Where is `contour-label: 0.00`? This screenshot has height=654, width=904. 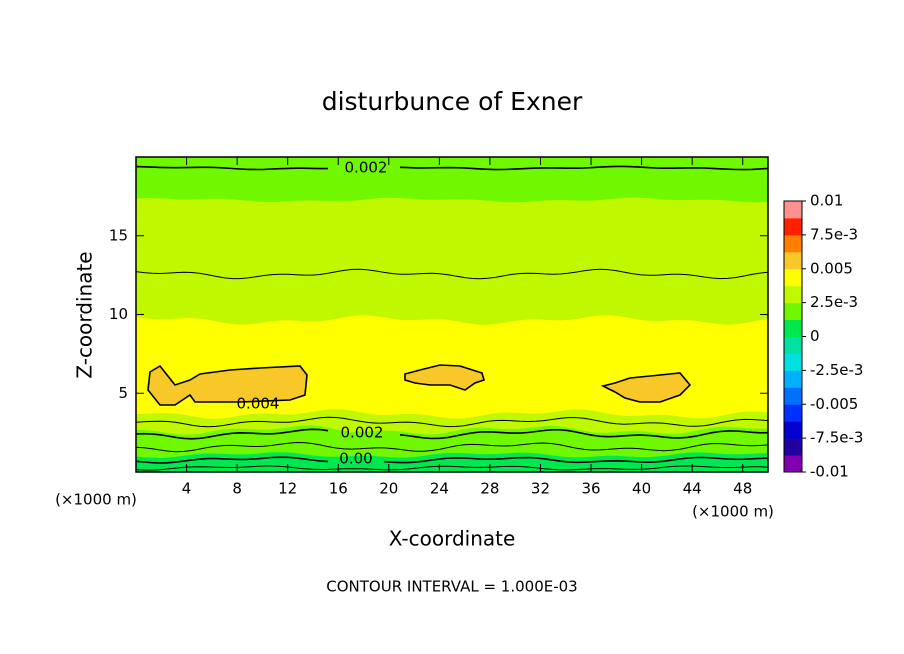
contour-label: 0.00 is located at coordinates (355, 459).